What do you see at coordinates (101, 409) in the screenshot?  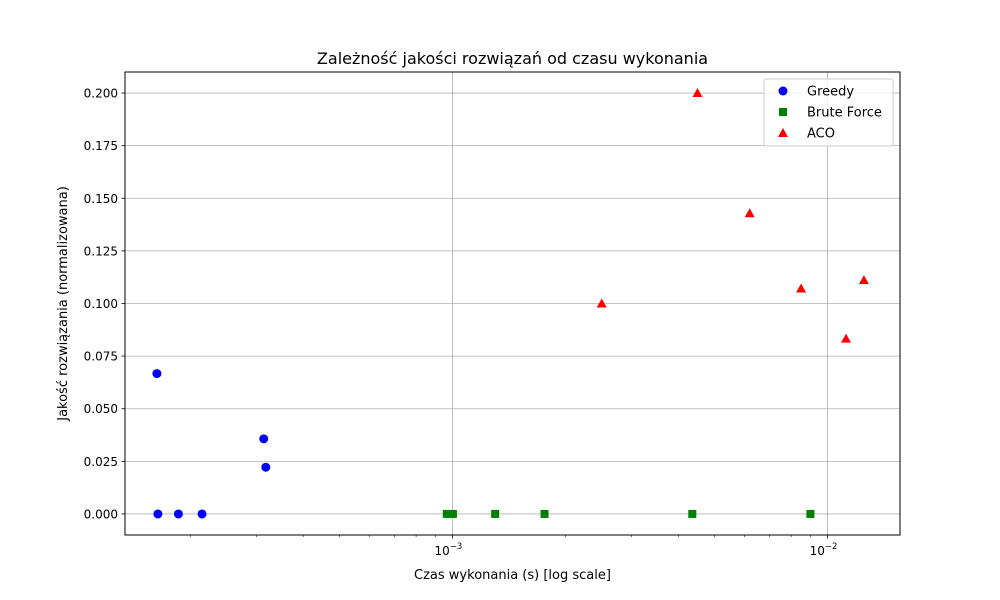 I see `y-tick-label: 0.050` at bounding box center [101, 409].